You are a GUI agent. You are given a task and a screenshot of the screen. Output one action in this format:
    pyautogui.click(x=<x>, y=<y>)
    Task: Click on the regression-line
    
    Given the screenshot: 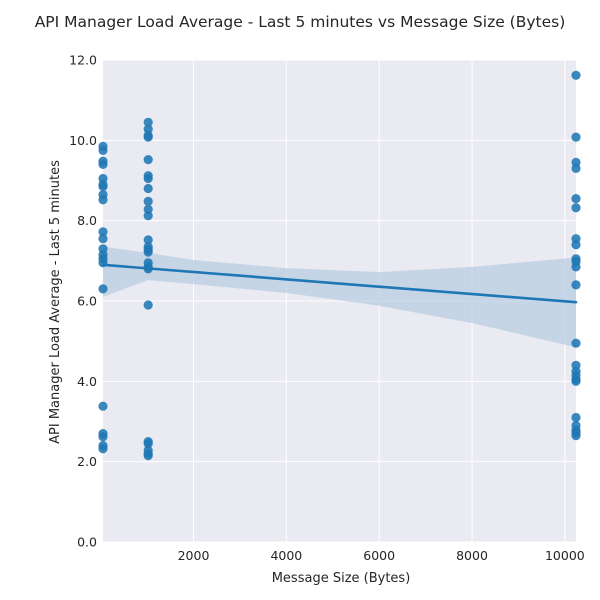 What is the action you would take?
    pyautogui.click(x=339, y=283)
    